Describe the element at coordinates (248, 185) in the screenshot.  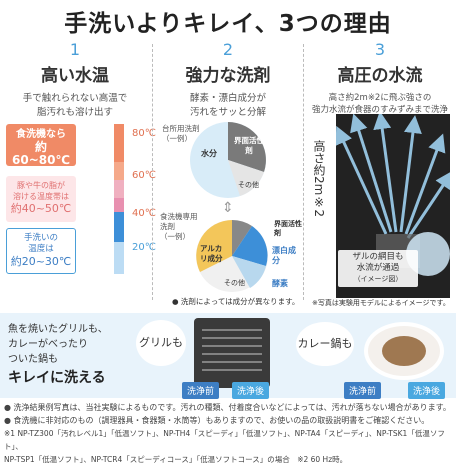
I see `pie1-label-other: その他` at that location.